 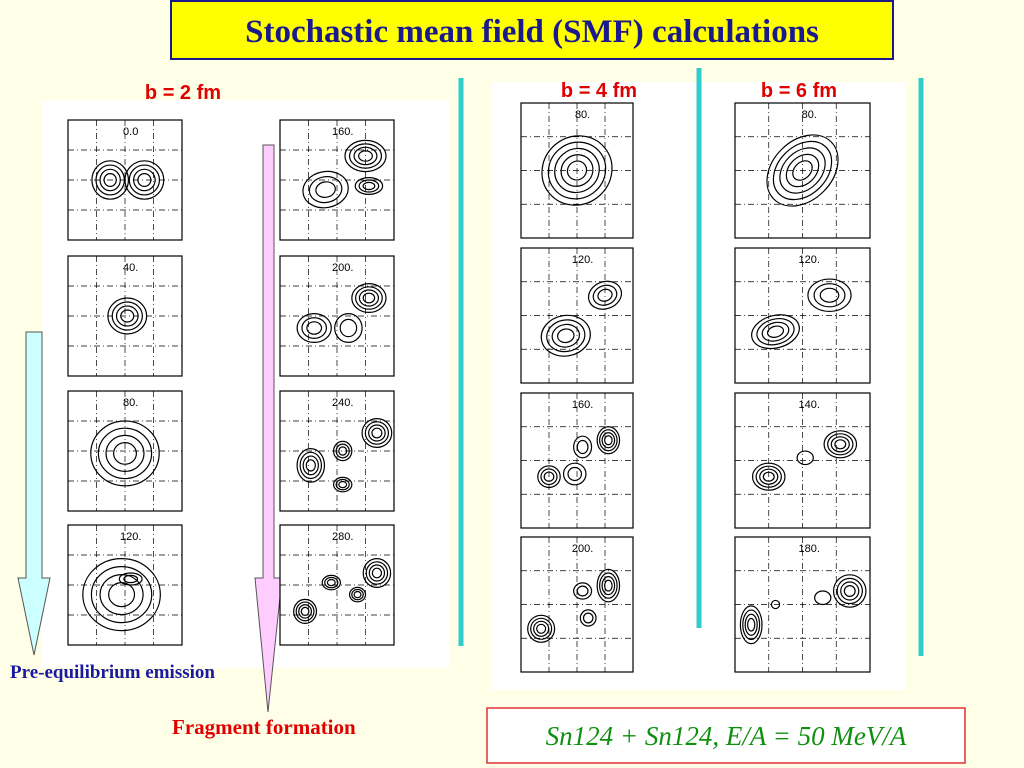 I want to click on time-label: 160., so click(x=582, y=405).